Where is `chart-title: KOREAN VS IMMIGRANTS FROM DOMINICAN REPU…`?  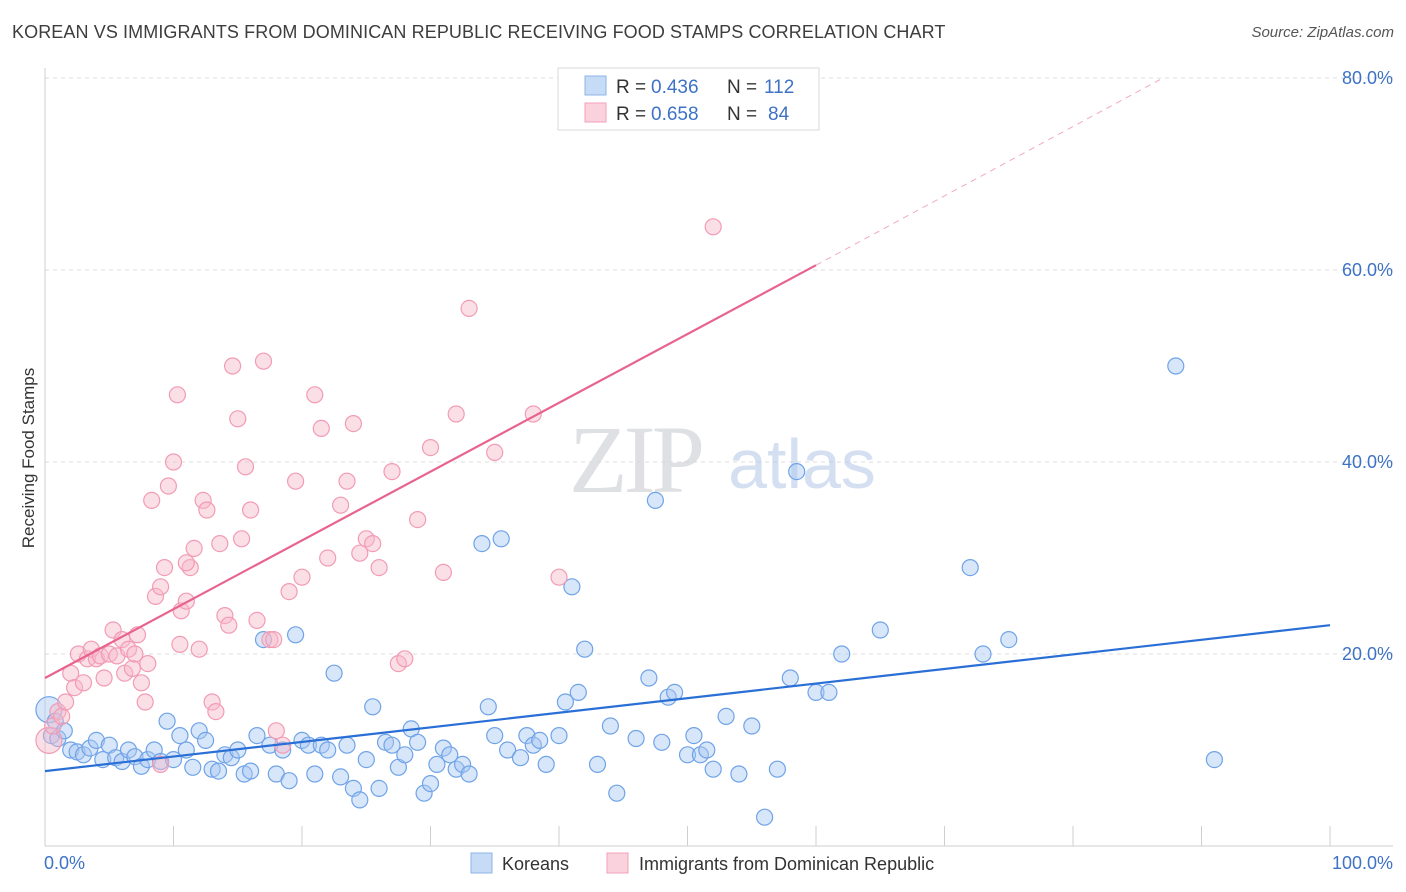
chart-title: KOREAN VS IMMIGRANTS FROM DOMINICAN REPU… is located at coordinates (479, 32).